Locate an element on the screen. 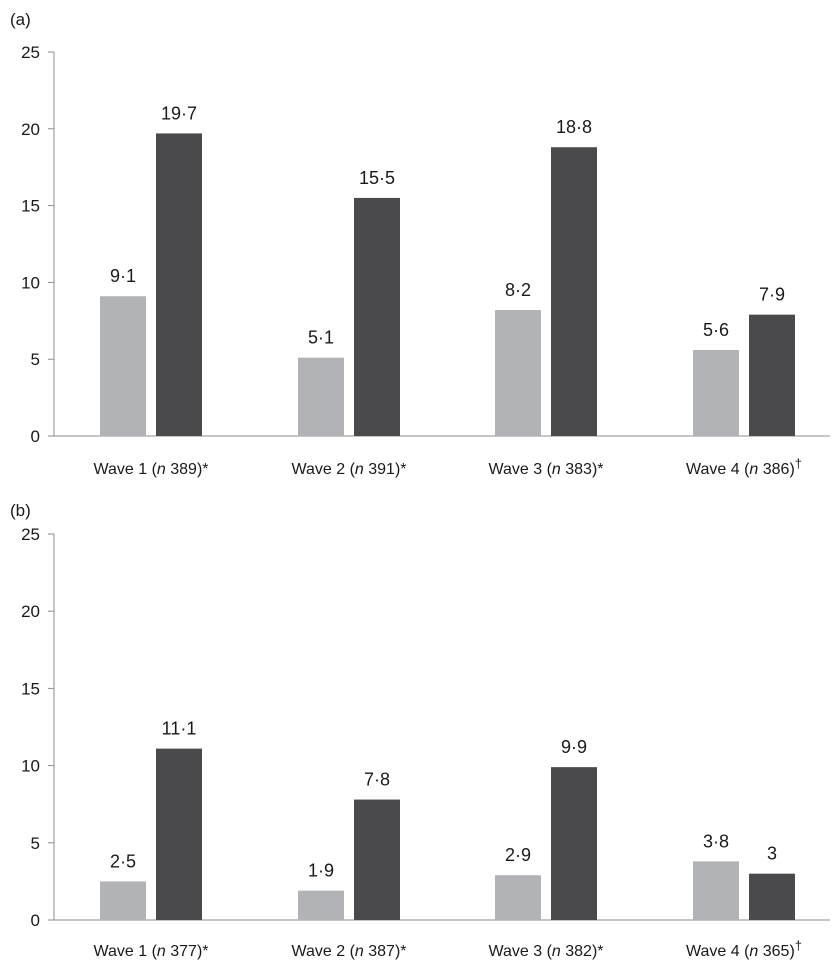  category-label-count: 389) is located at coordinates (184, 469).